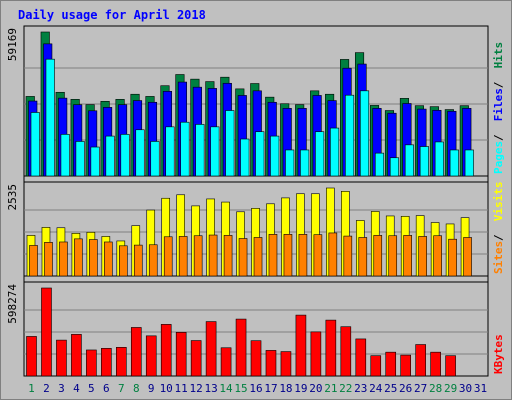  What do you see at coordinates (420, 388) in the screenshot?
I see `day-label-27: 27` at bounding box center [420, 388].